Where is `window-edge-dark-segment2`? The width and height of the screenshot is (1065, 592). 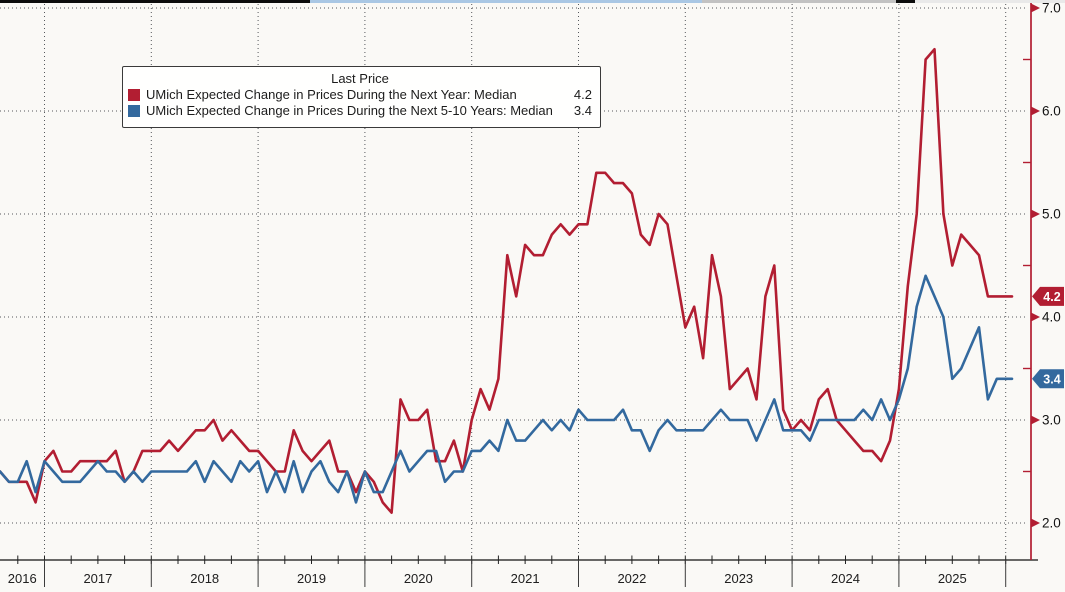
window-edge-dark-segment2 is located at coordinates (905, 1).